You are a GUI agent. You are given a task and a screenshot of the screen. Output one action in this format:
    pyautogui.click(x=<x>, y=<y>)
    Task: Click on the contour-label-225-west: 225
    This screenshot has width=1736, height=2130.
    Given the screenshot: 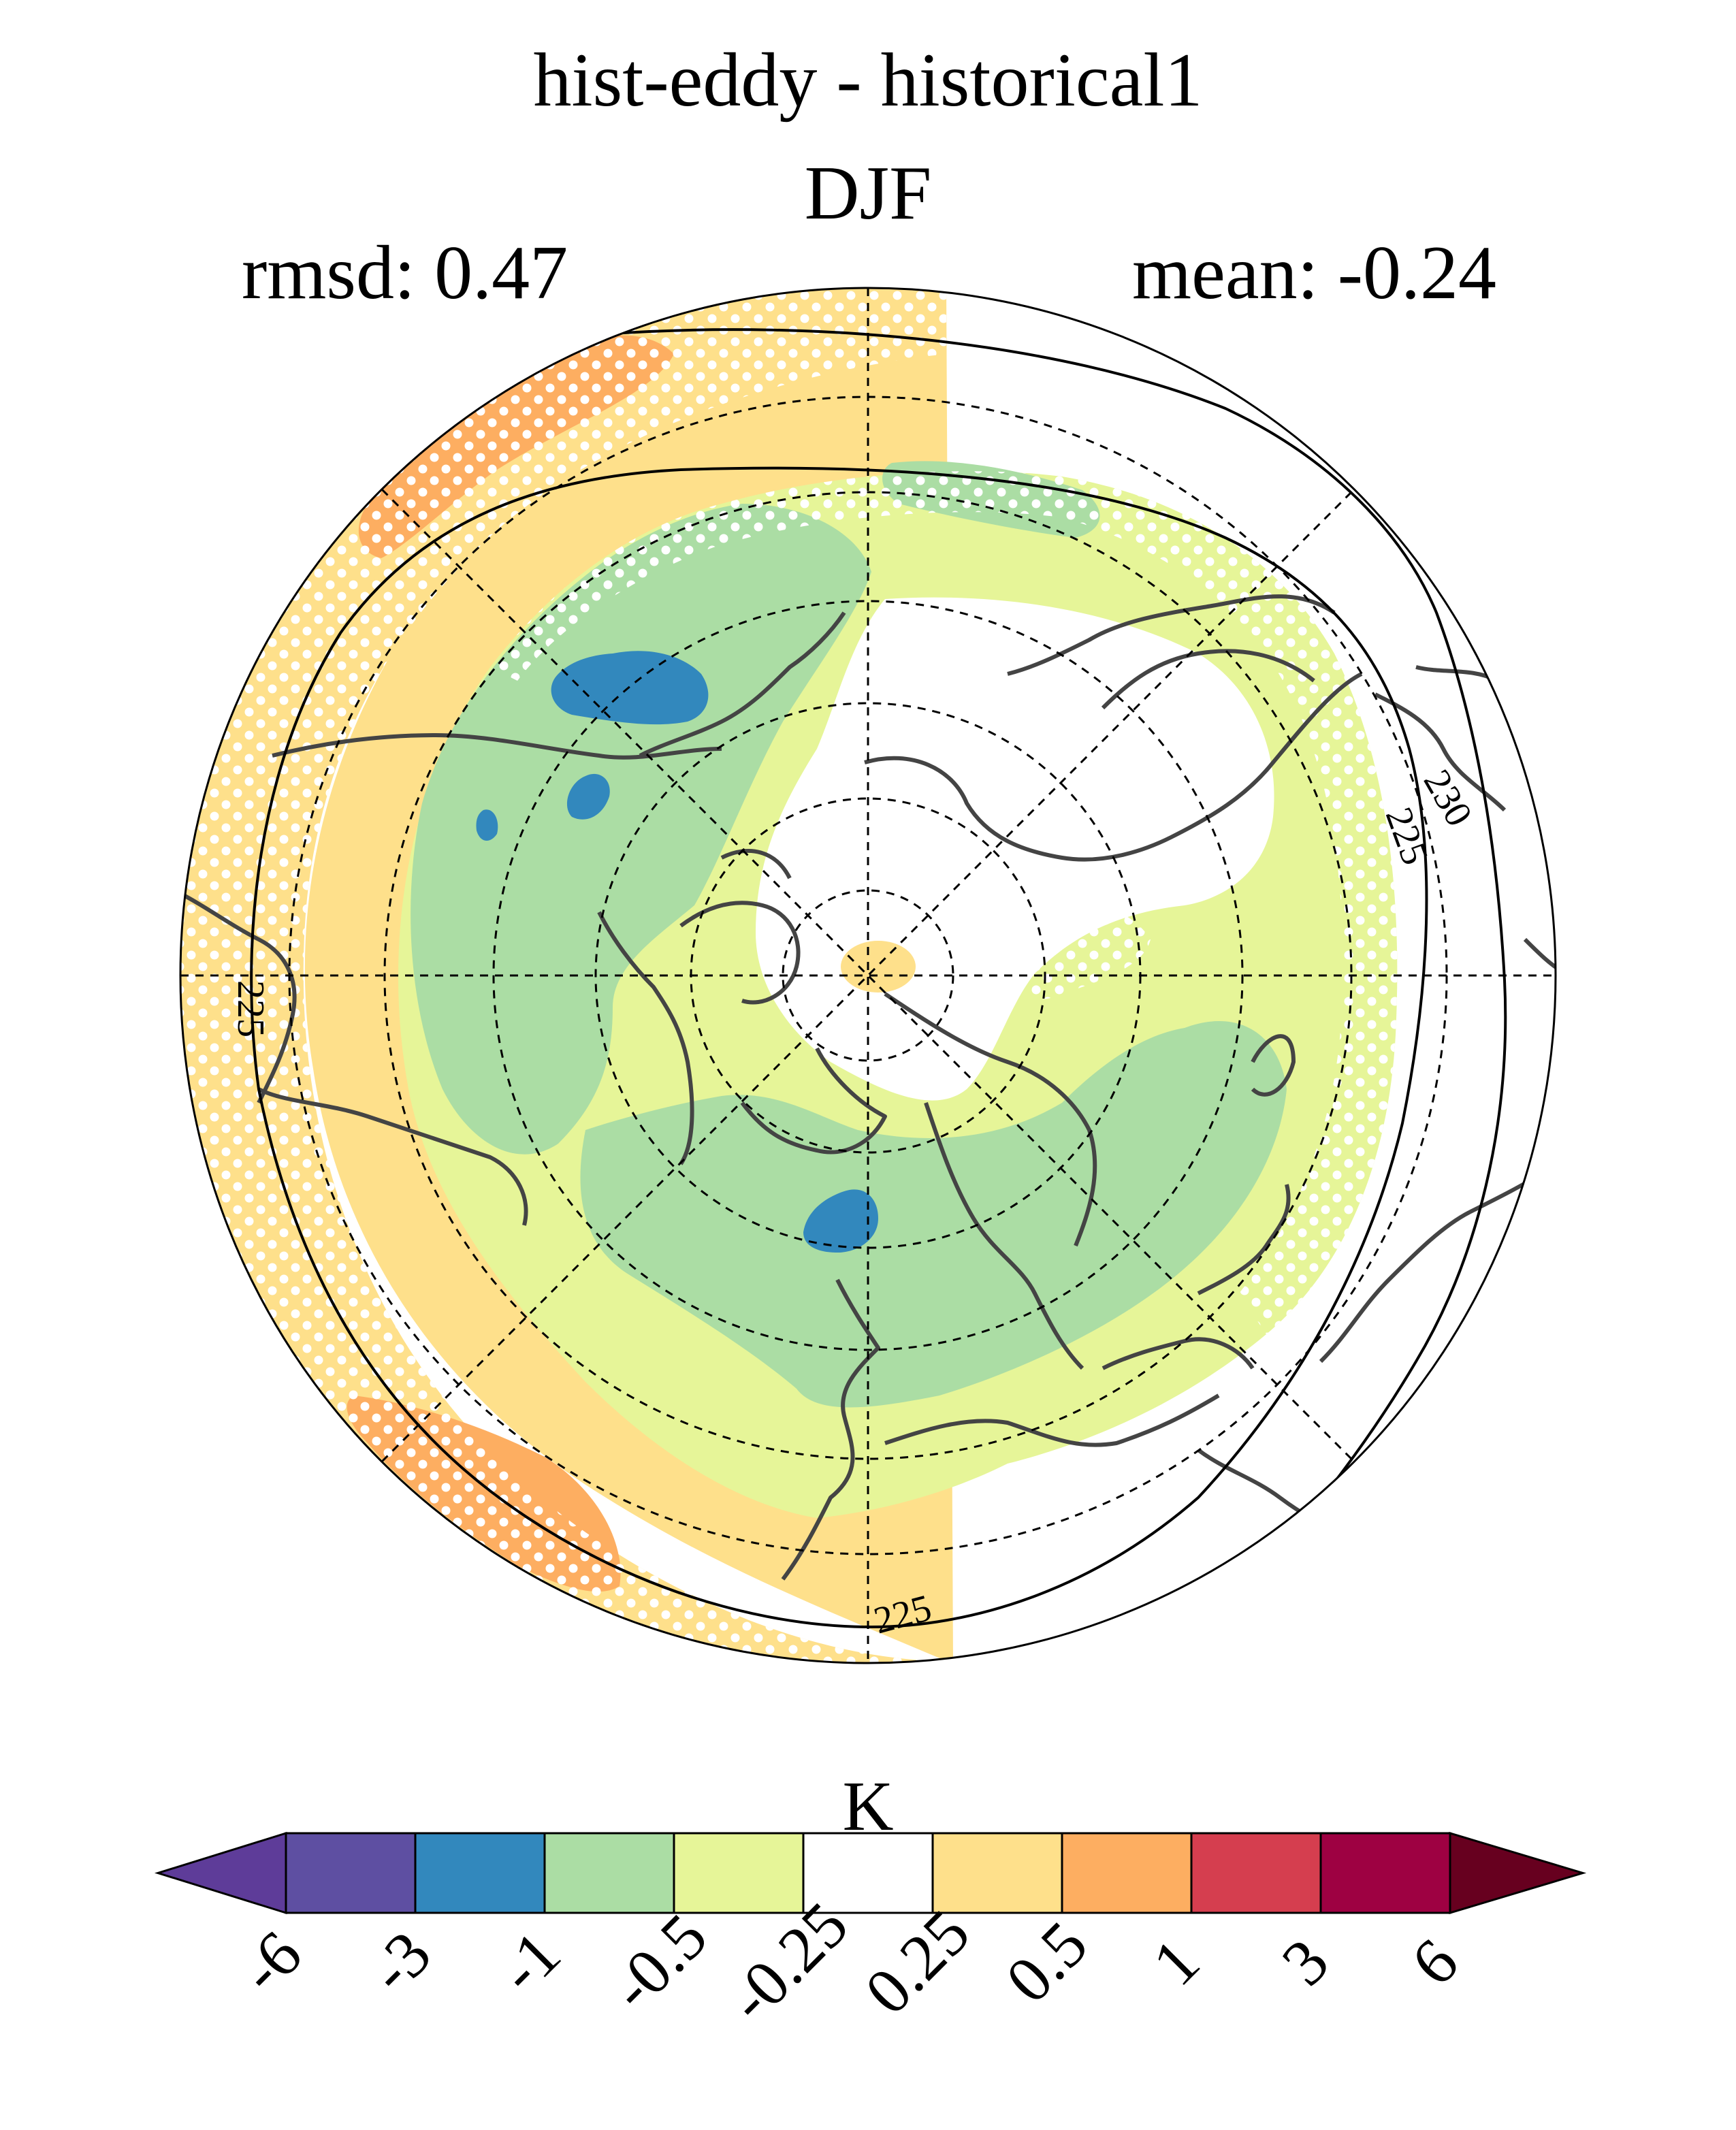 What is the action you would take?
    pyautogui.click(x=250, y=1008)
    